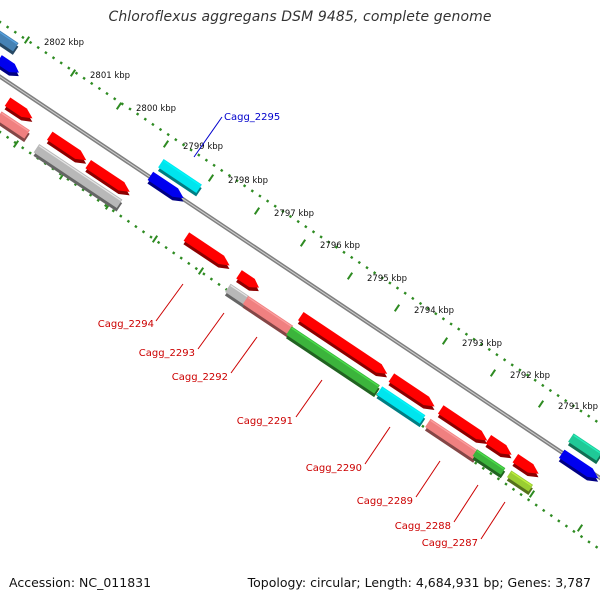 This screenshot has height=600, width=600. Describe the element at coordinates (265, 421) in the screenshot. I see `gene-label-cagg-2291: Cagg_2291` at that location.